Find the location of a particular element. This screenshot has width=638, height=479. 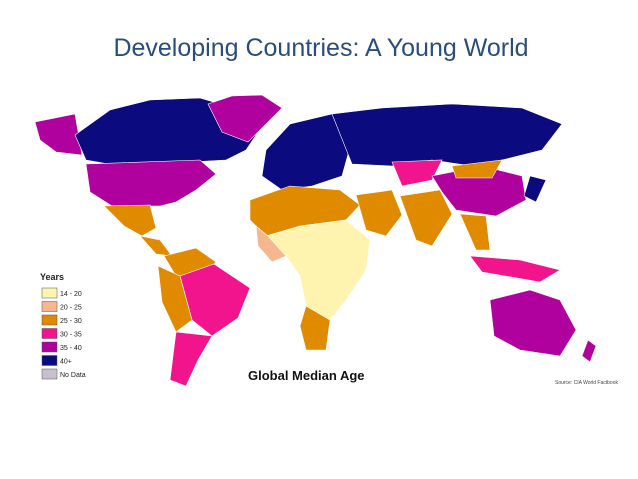

slide-title: Developing Countries: A Young World is located at coordinates (320, 48).